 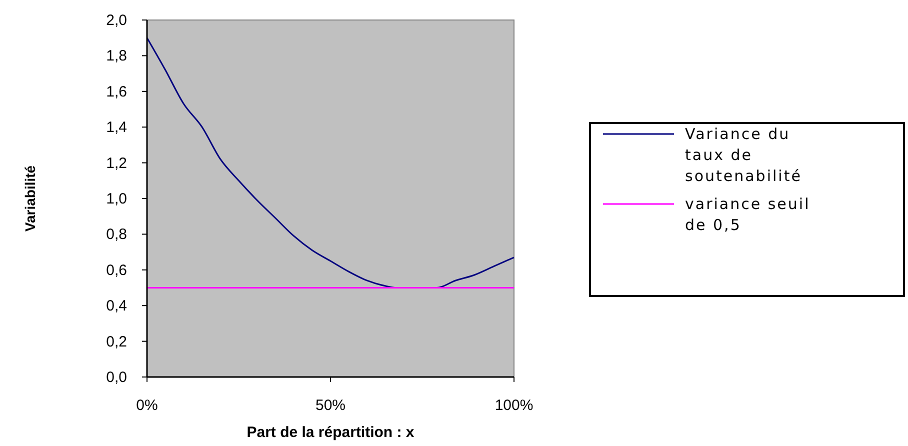 What do you see at coordinates (116, 306) in the screenshot?
I see `y-tick-label: 0,4` at bounding box center [116, 306].